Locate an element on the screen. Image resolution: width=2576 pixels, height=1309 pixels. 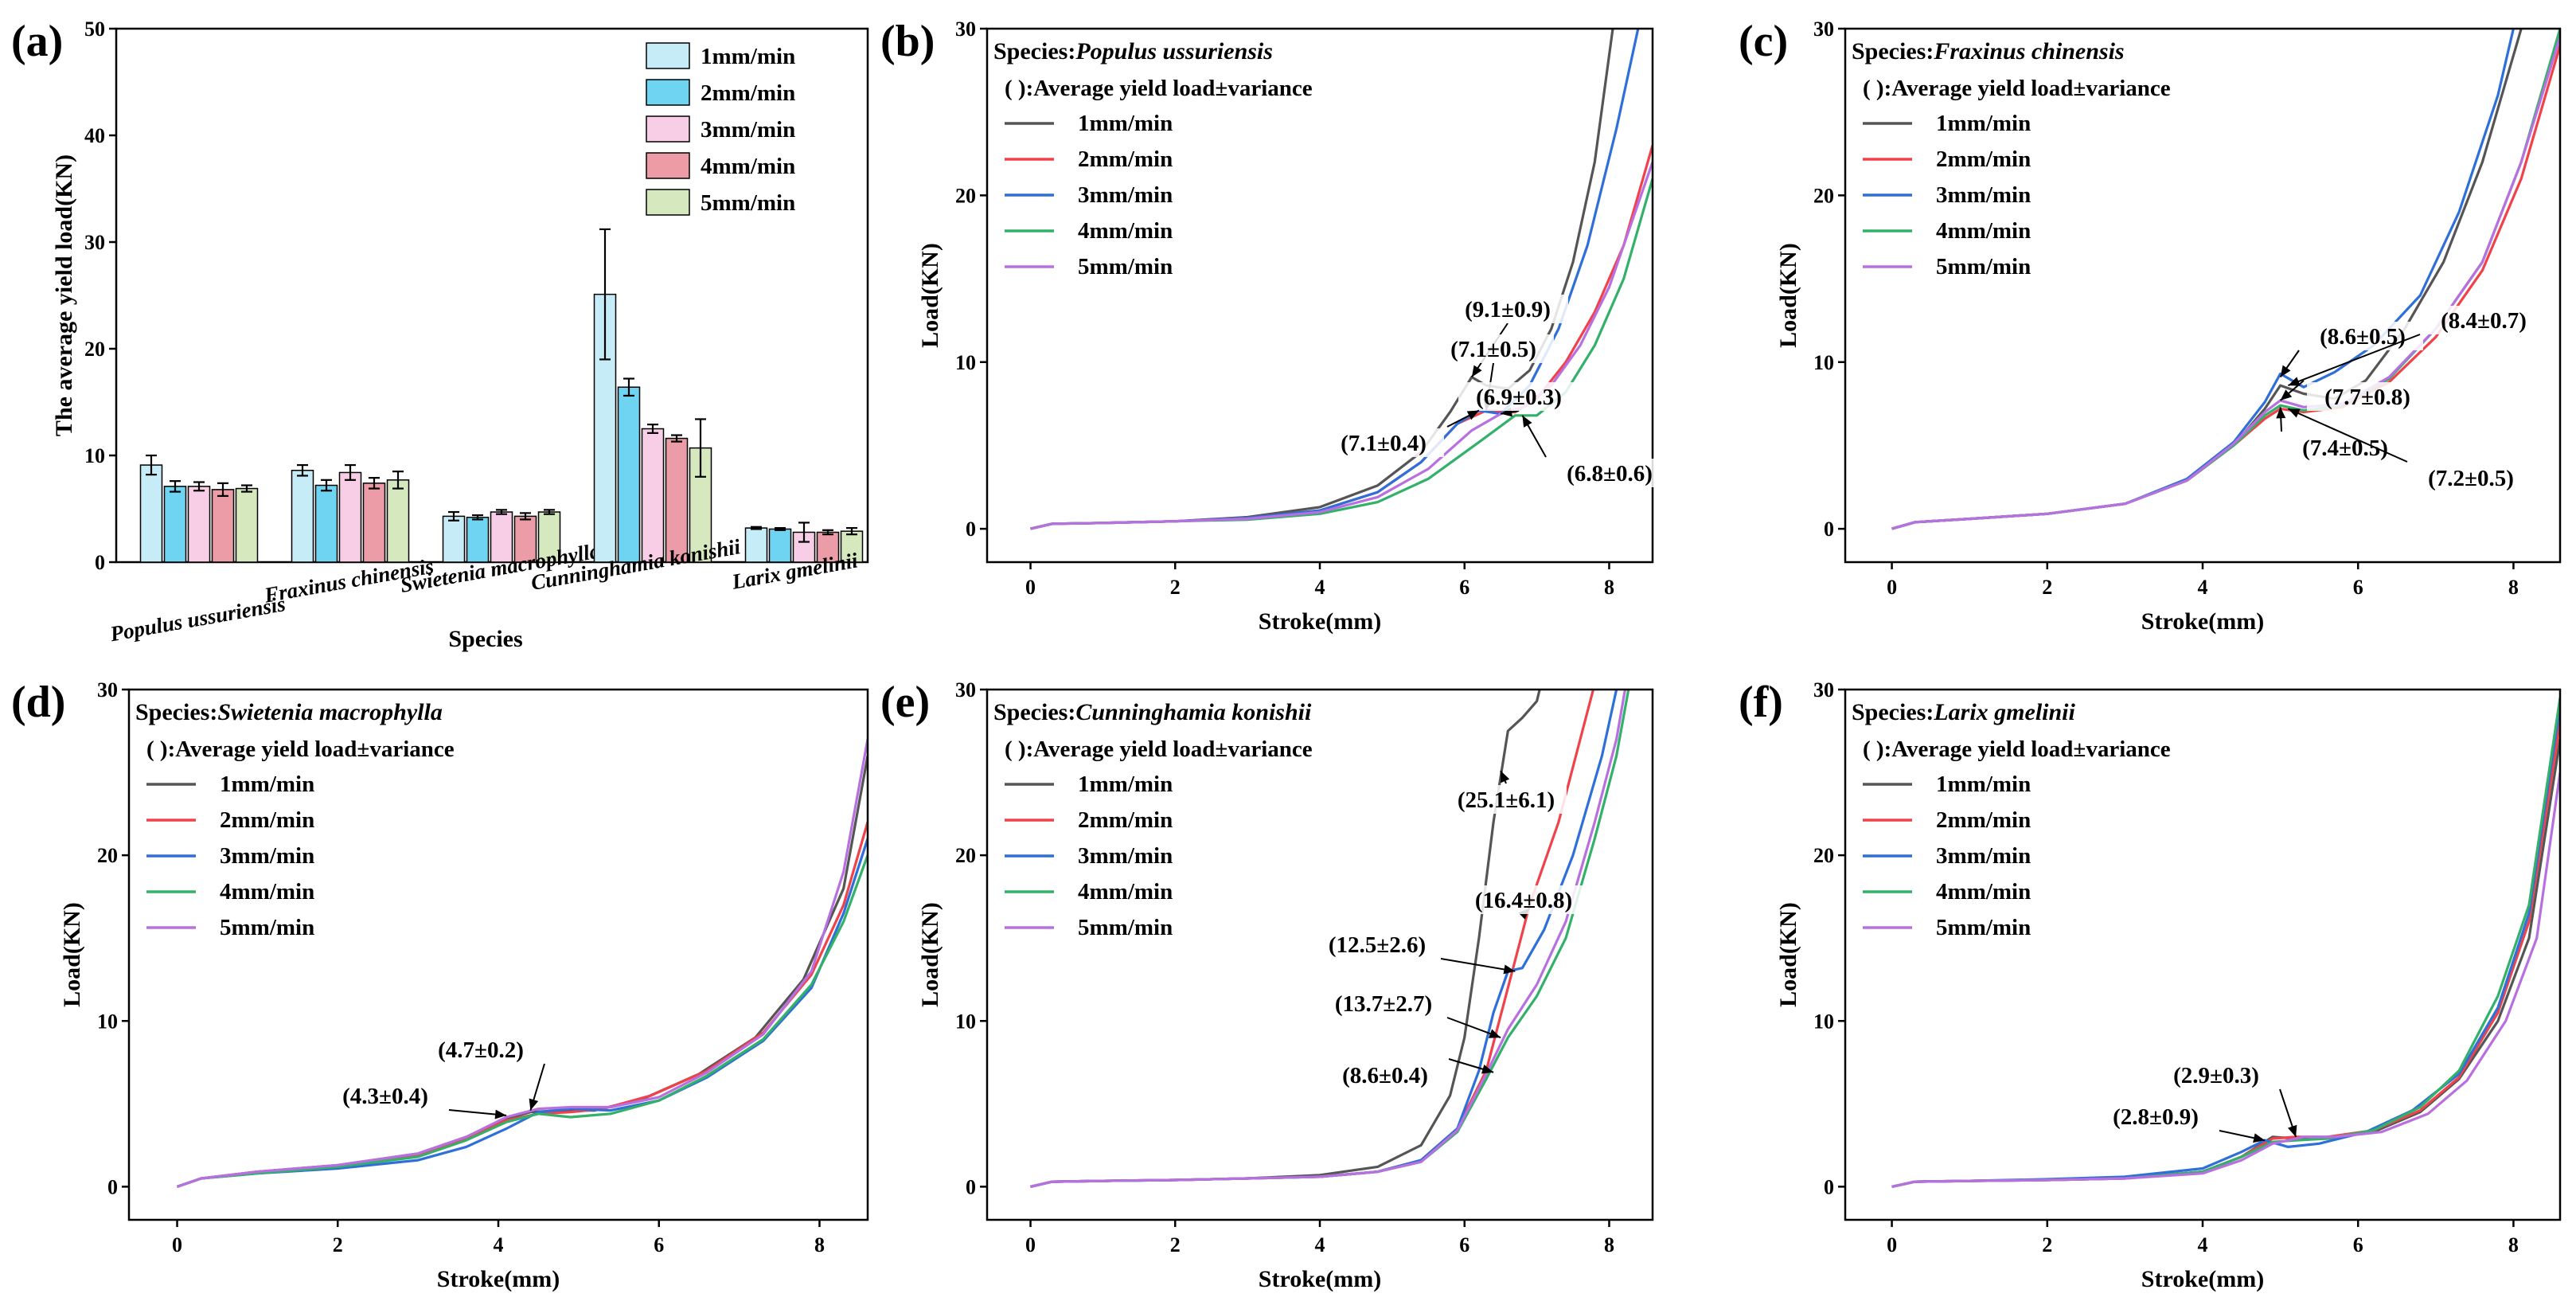
annotation-label: (2.9±0.3) is located at coordinates (2216, 1075).